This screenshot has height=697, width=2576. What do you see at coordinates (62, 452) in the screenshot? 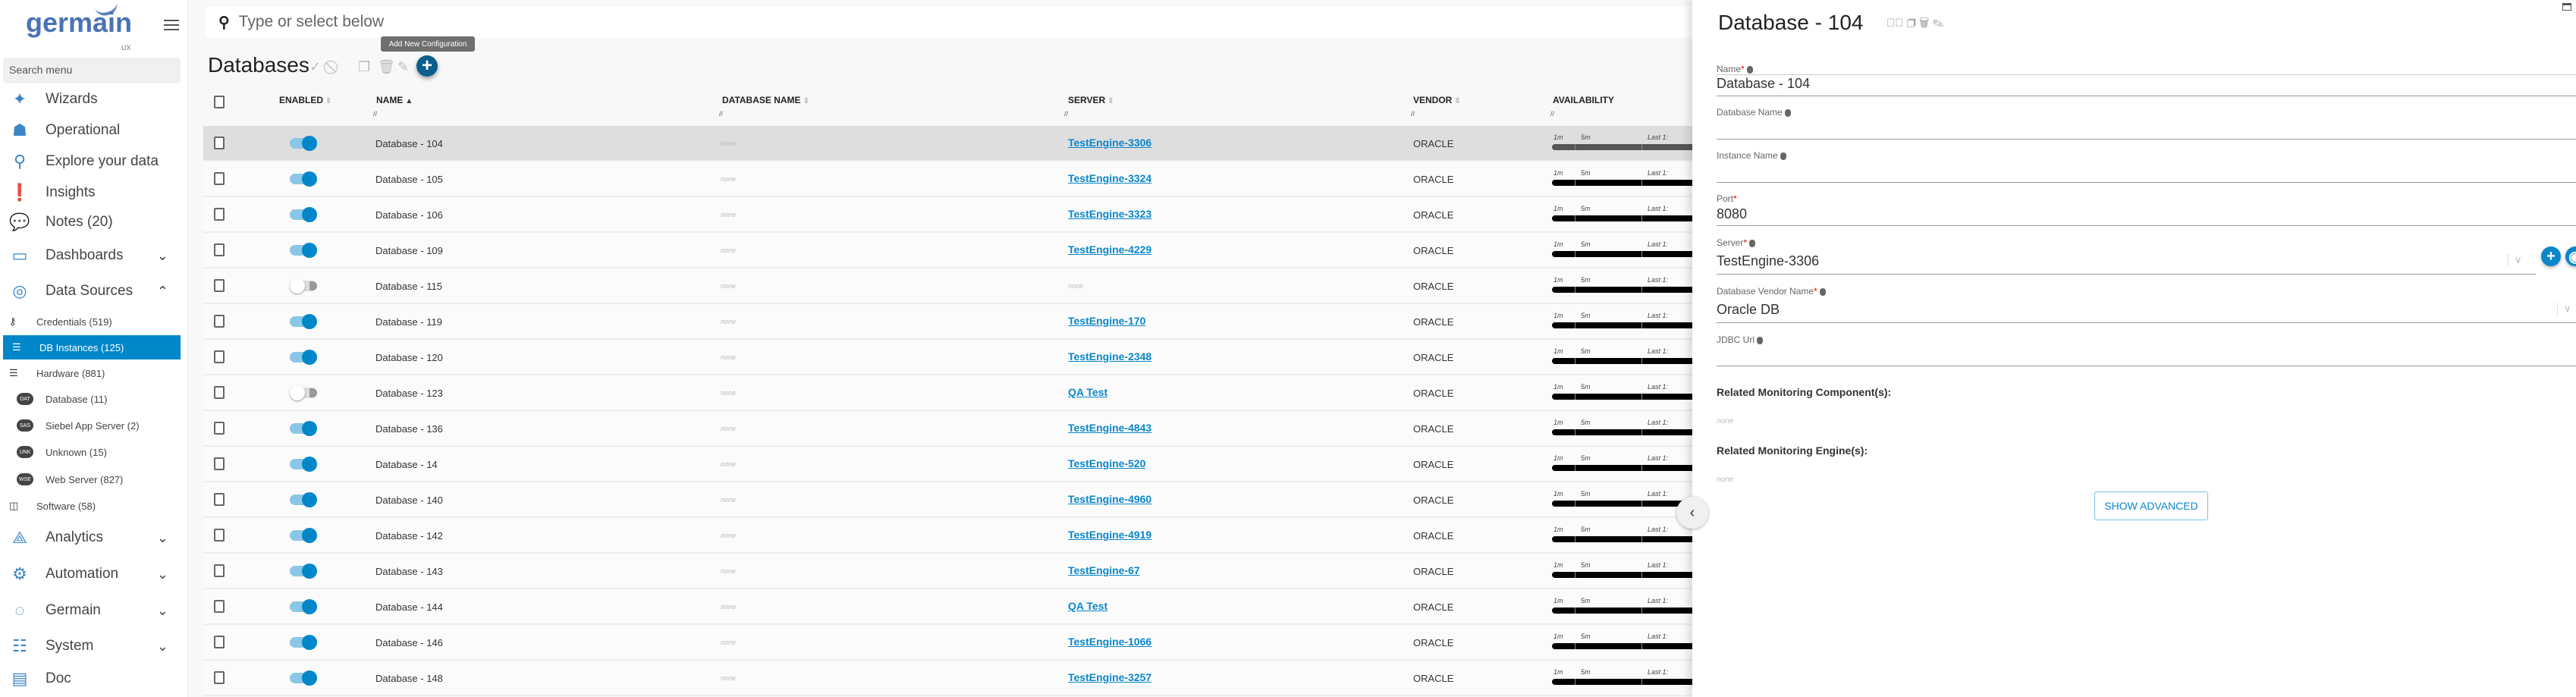
I see `nav-hw-unknown: UNK Unknown (15)` at bounding box center [62, 452].